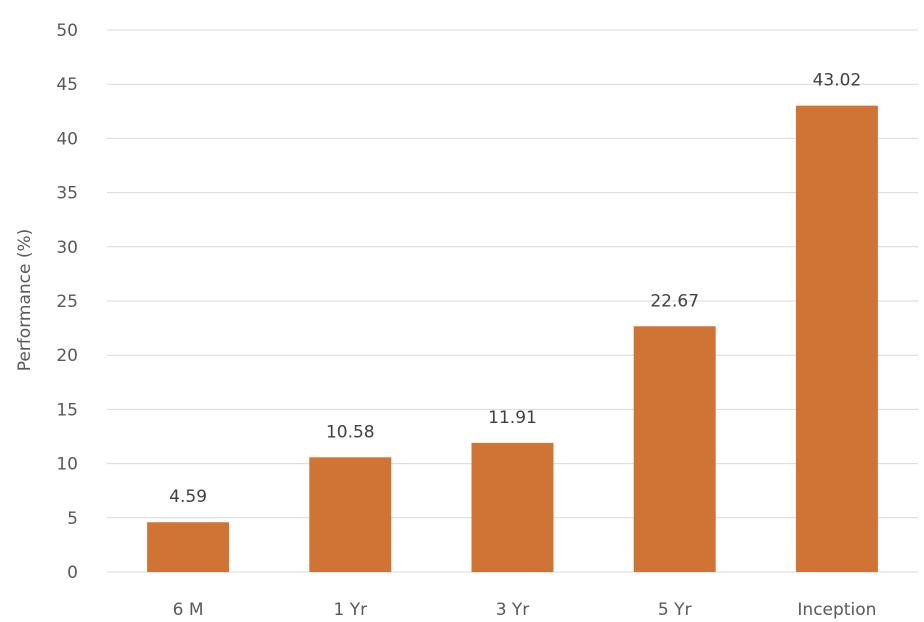 The width and height of the screenshot is (924, 622). Describe the element at coordinates (25, 300) in the screenshot. I see `y-axis-label: Performance (%)` at that location.